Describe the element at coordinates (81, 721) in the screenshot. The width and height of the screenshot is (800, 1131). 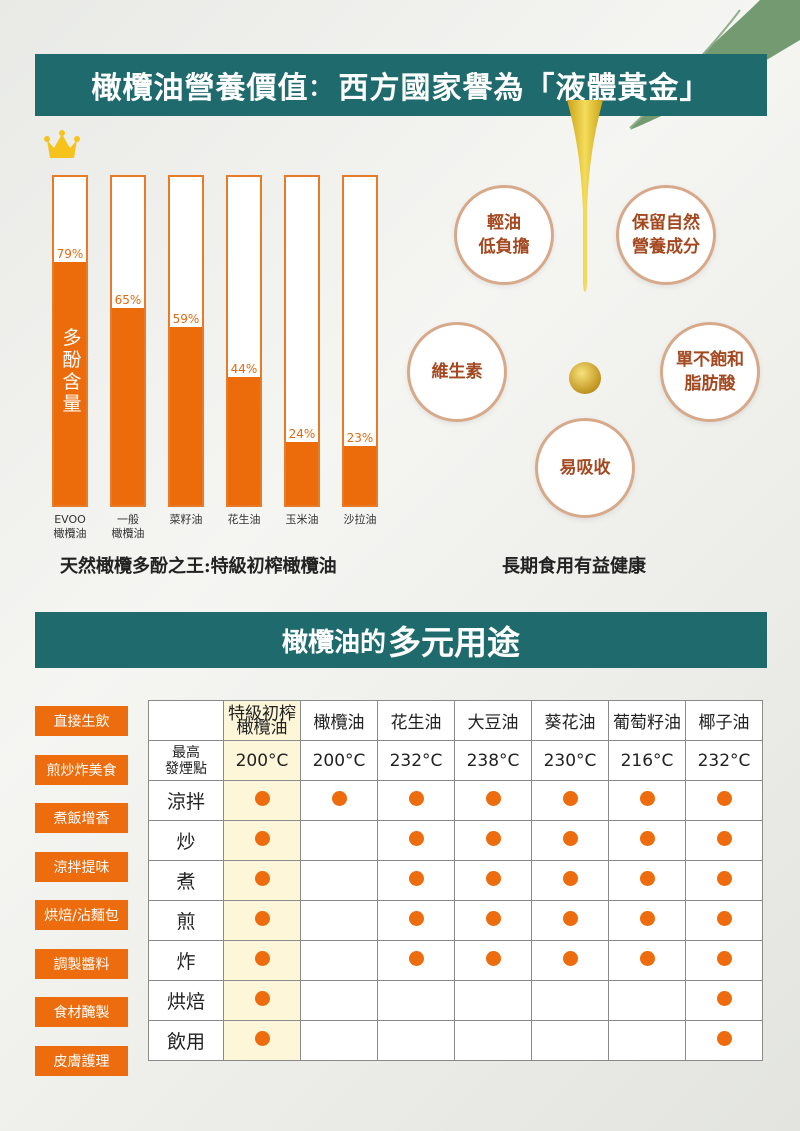
I see `use-item: 直接生飲` at that location.